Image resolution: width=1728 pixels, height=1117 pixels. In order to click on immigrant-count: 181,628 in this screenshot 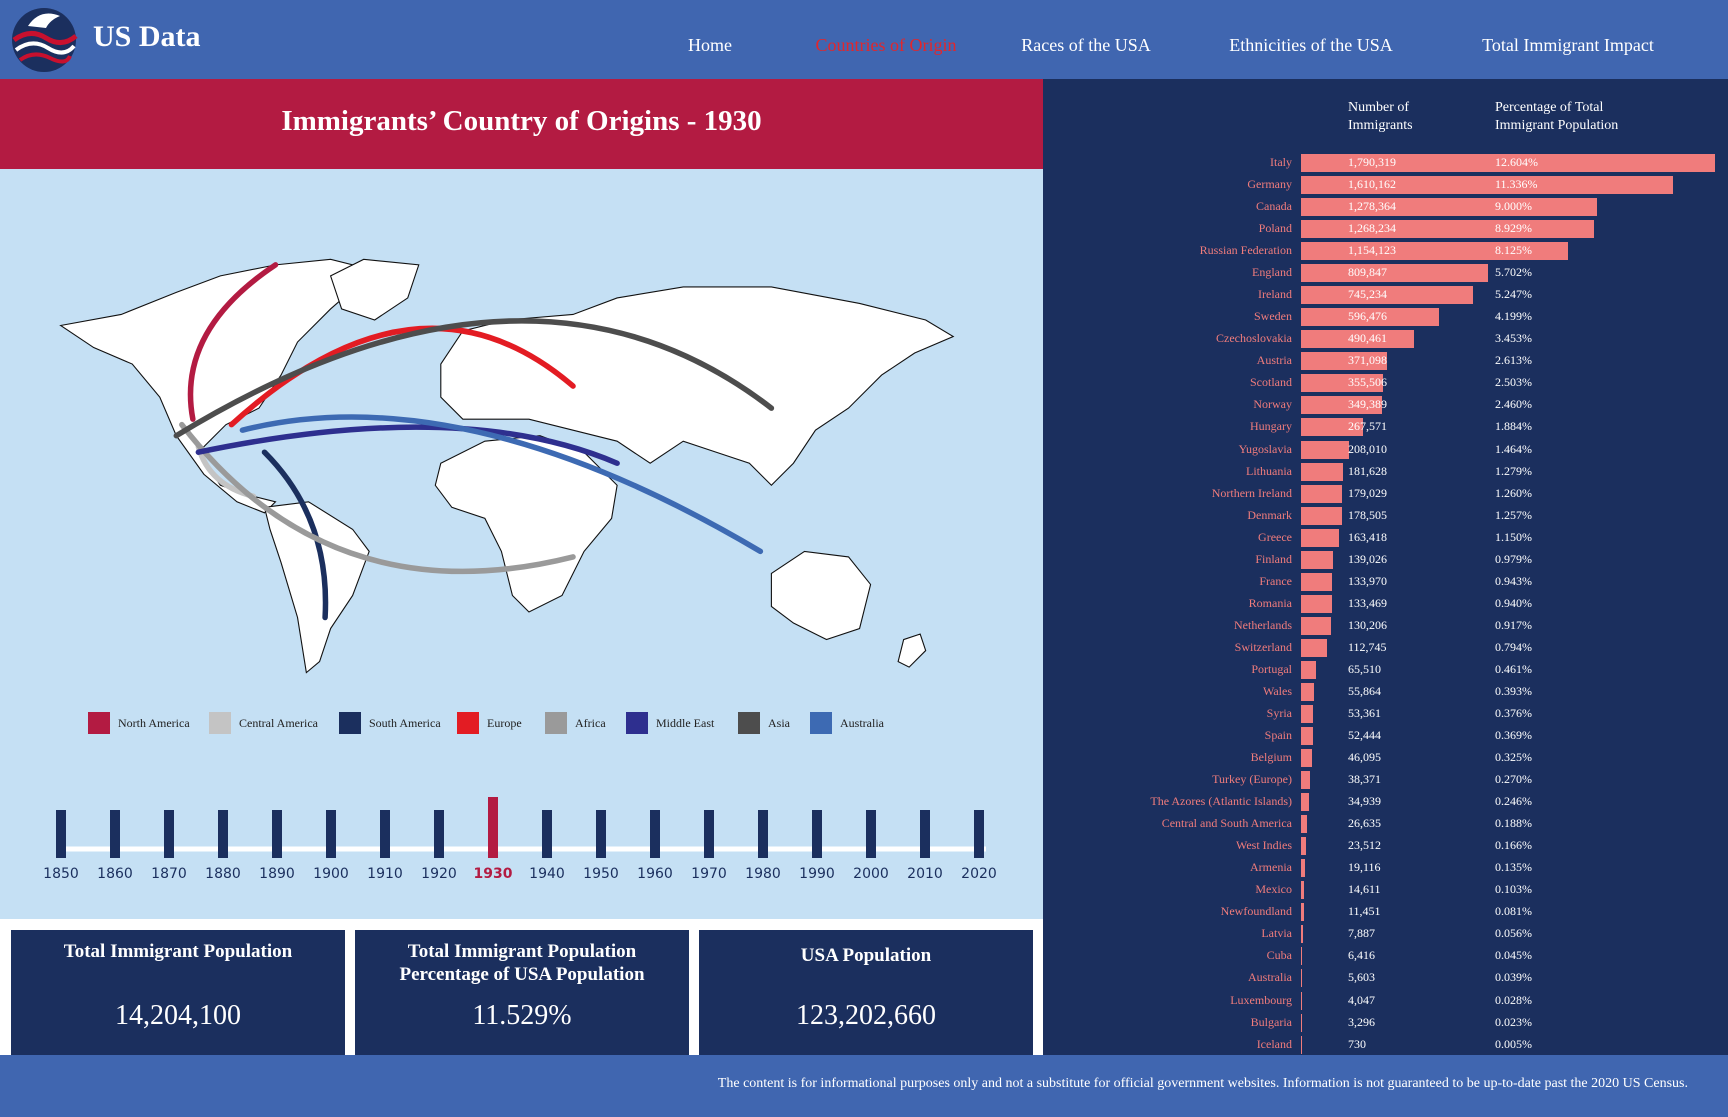, I will do `click(1367, 470)`.